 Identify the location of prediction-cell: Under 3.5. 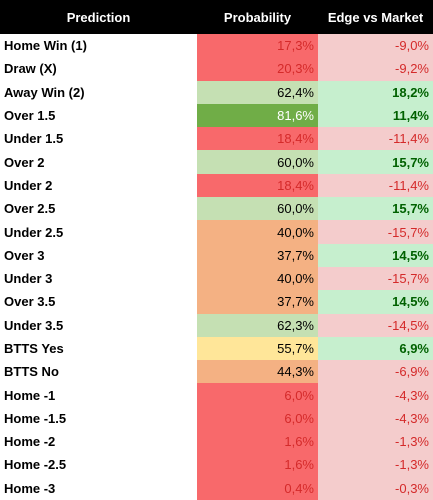
(98, 325).